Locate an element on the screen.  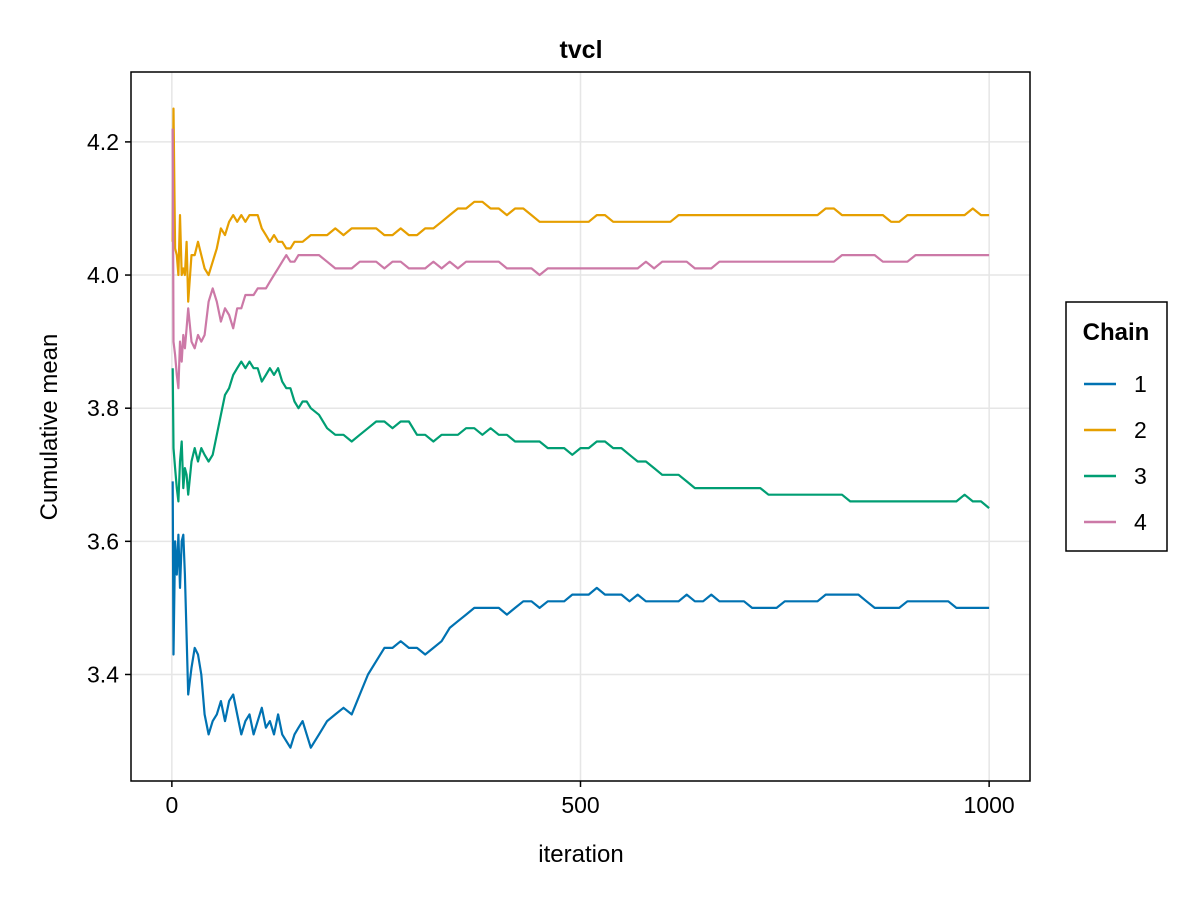
x-tick-label: 0 is located at coordinates (171, 805).